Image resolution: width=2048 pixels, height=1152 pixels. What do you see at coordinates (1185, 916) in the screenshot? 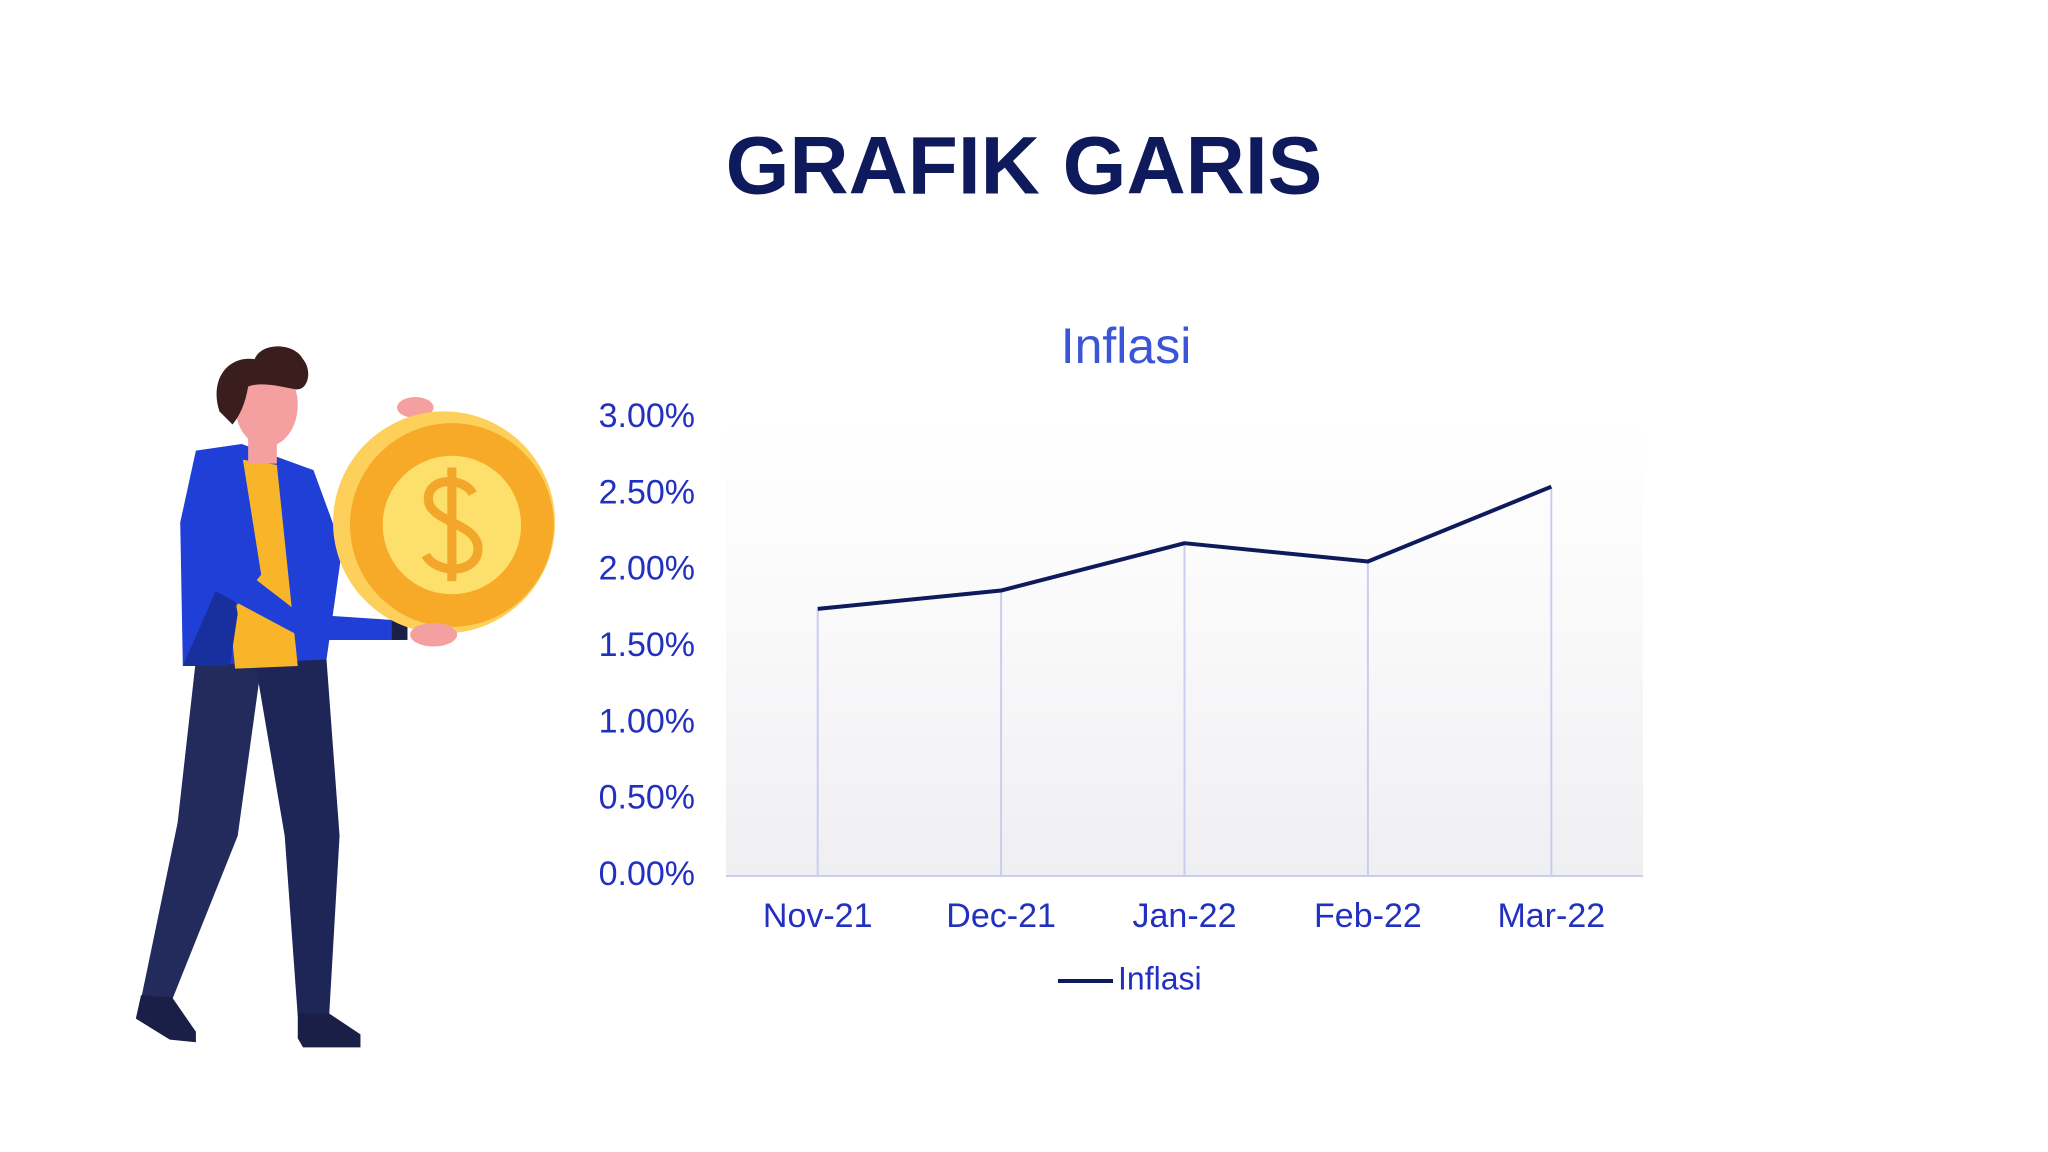
I see `x-tick-label: Jan-22` at bounding box center [1185, 916].